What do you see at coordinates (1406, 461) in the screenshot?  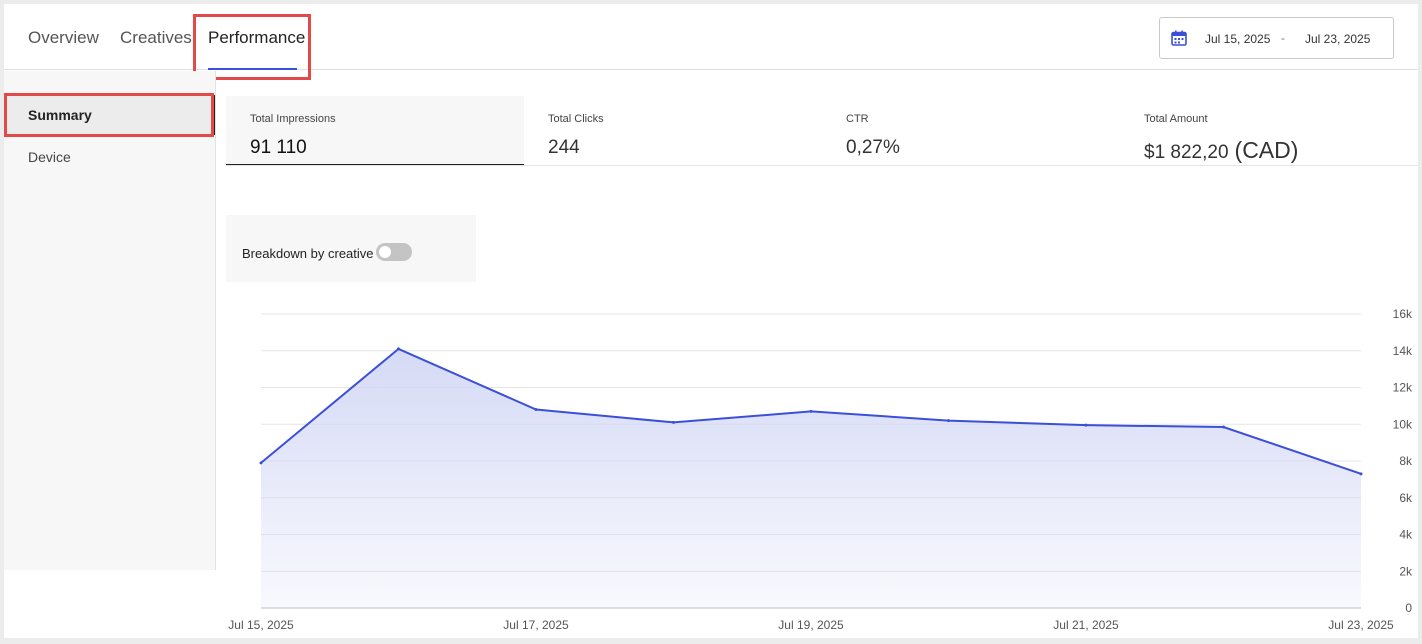 I see `y-tick-label: 8k` at bounding box center [1406, 461].